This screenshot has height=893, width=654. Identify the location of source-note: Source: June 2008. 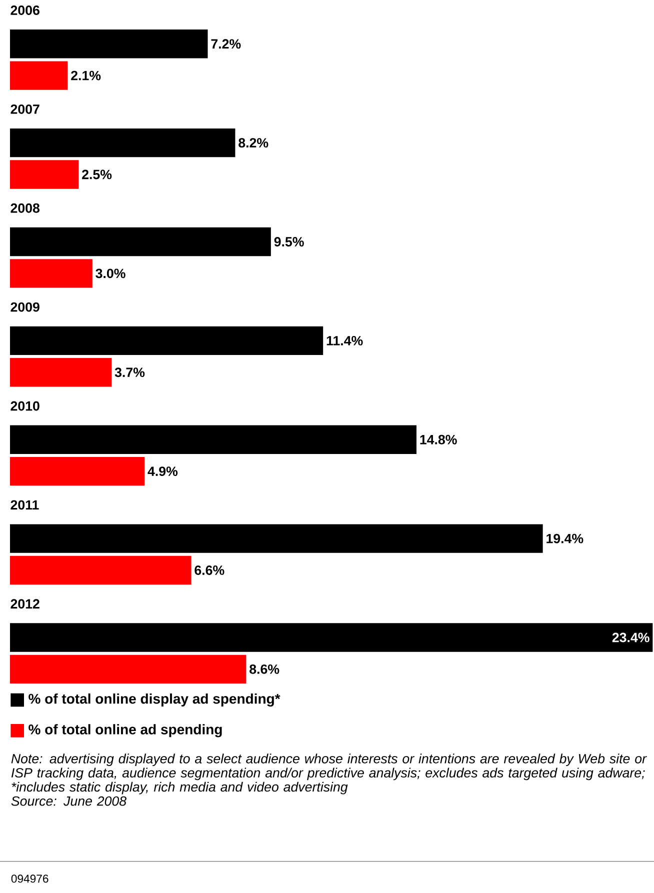
(68, 801).